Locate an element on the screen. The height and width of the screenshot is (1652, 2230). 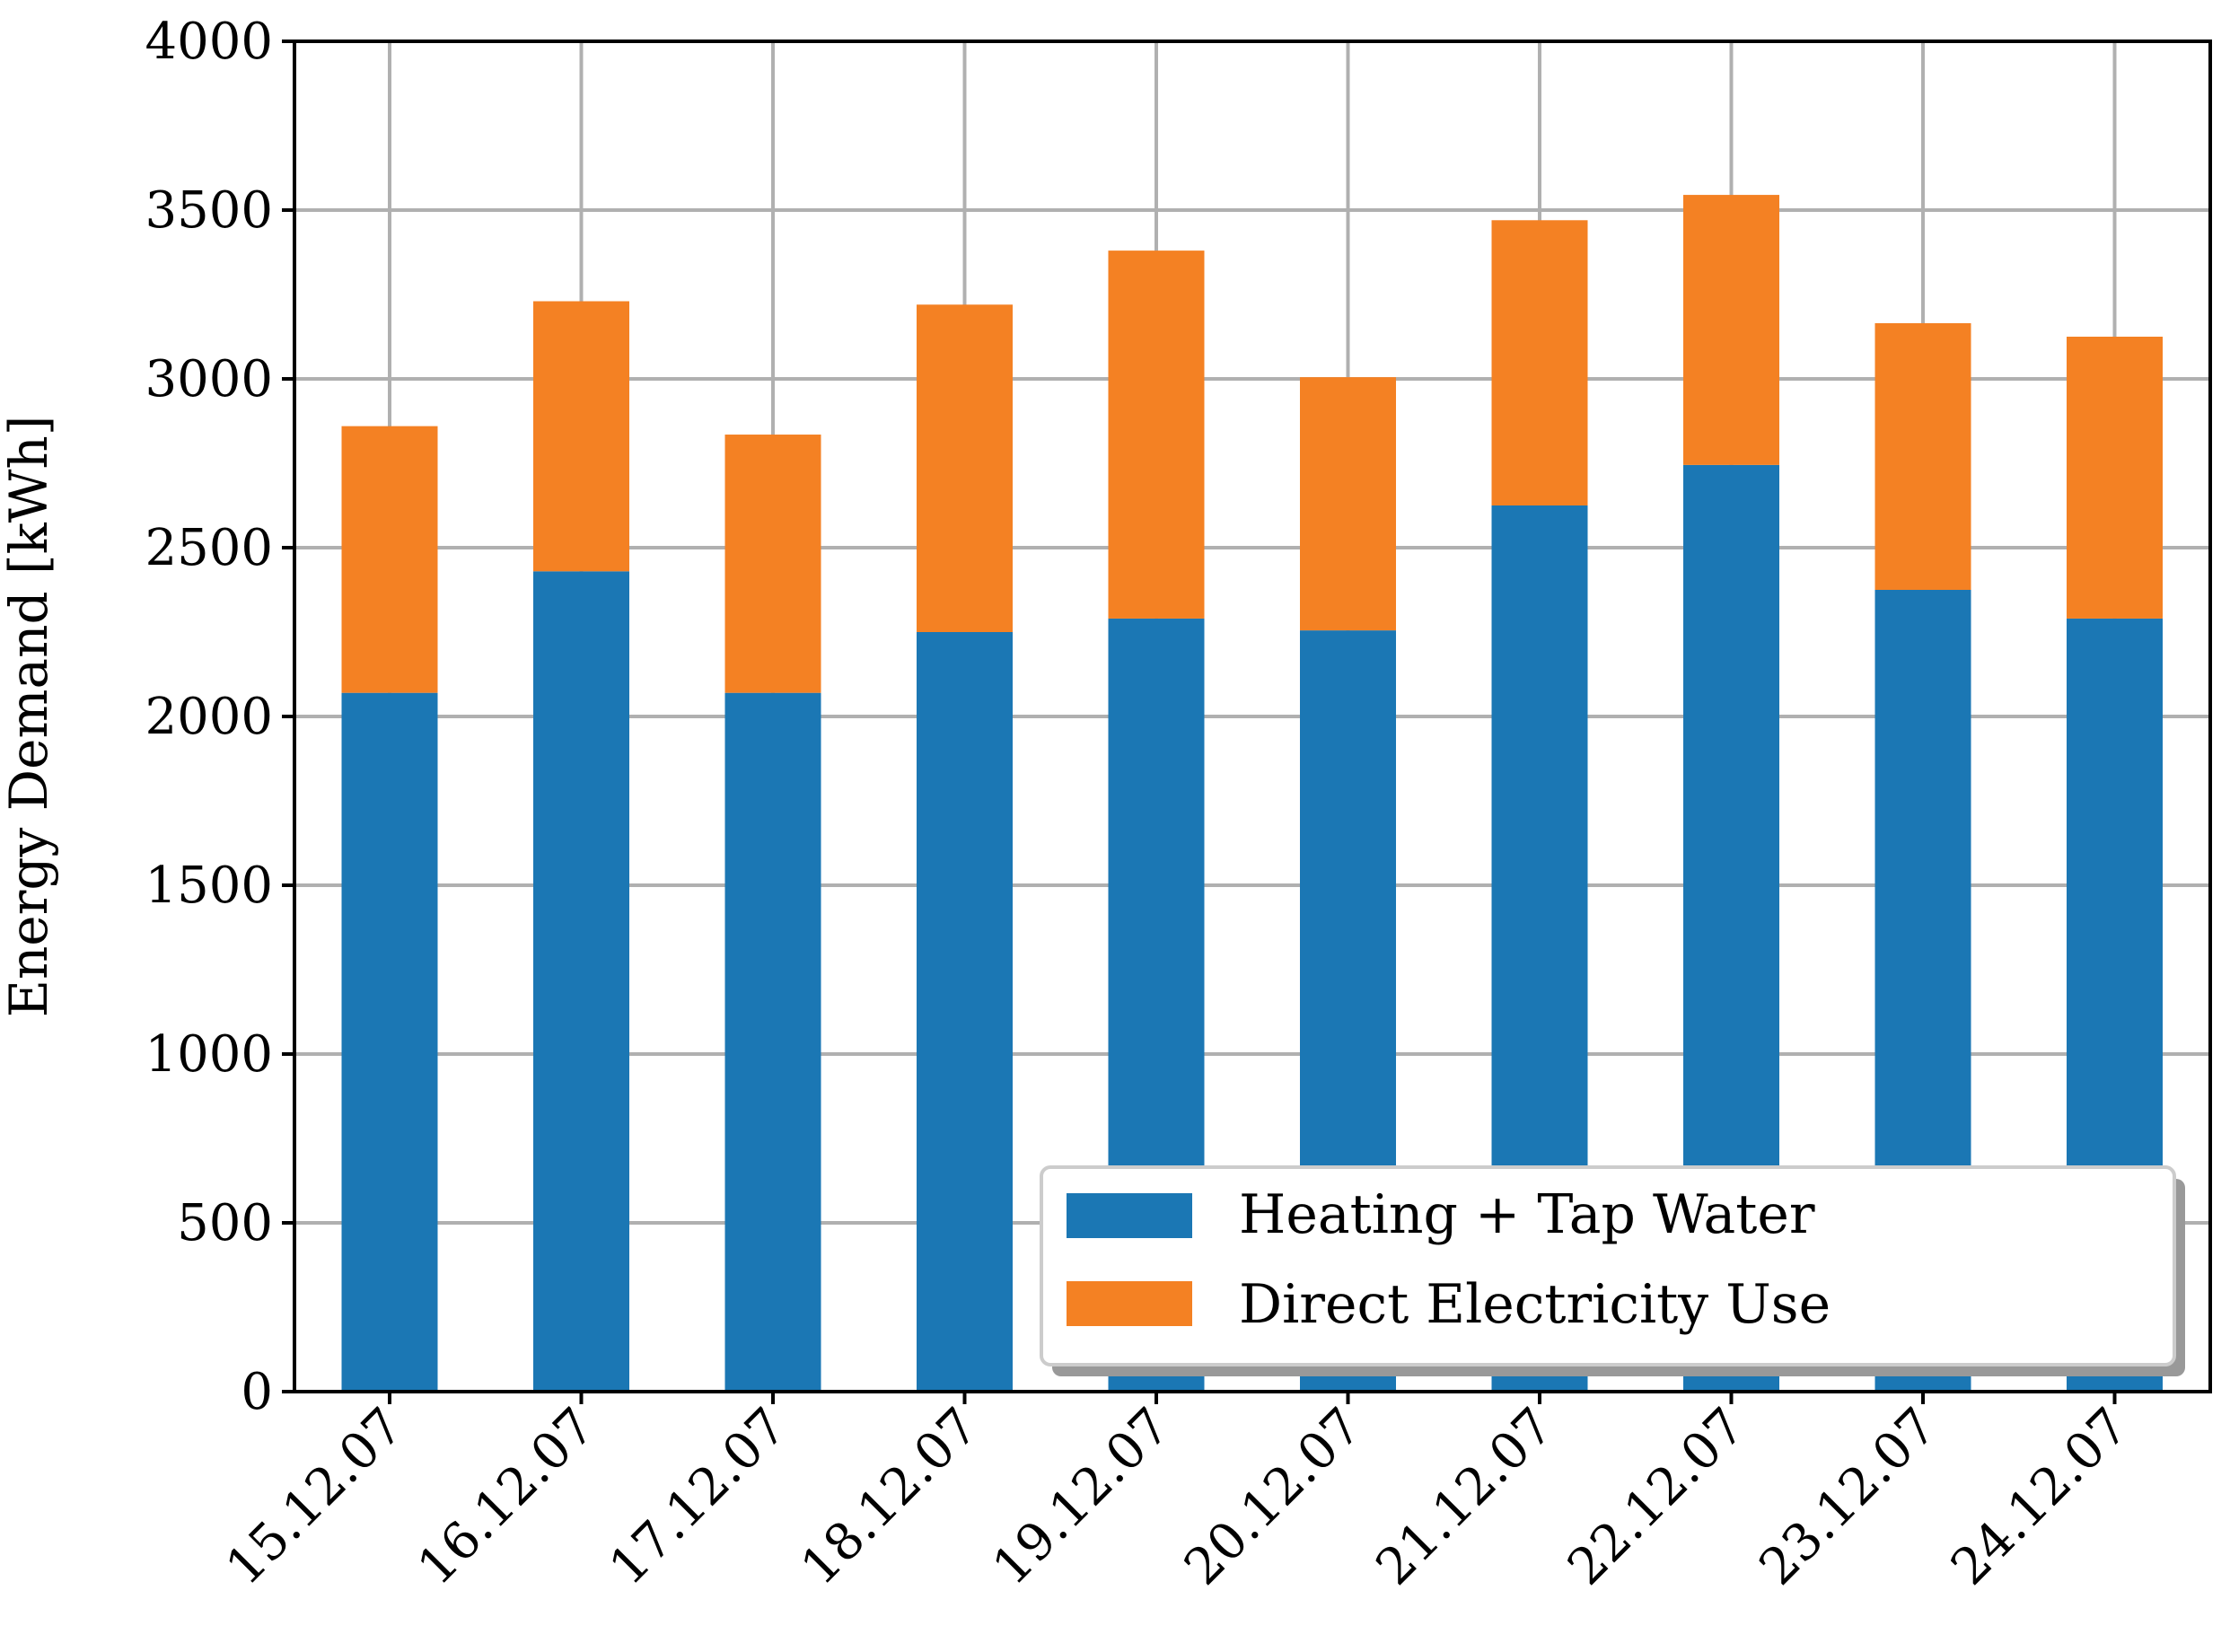
legend-label-heating: Heating + Tap Water is located at coordinates (1527, 1215).